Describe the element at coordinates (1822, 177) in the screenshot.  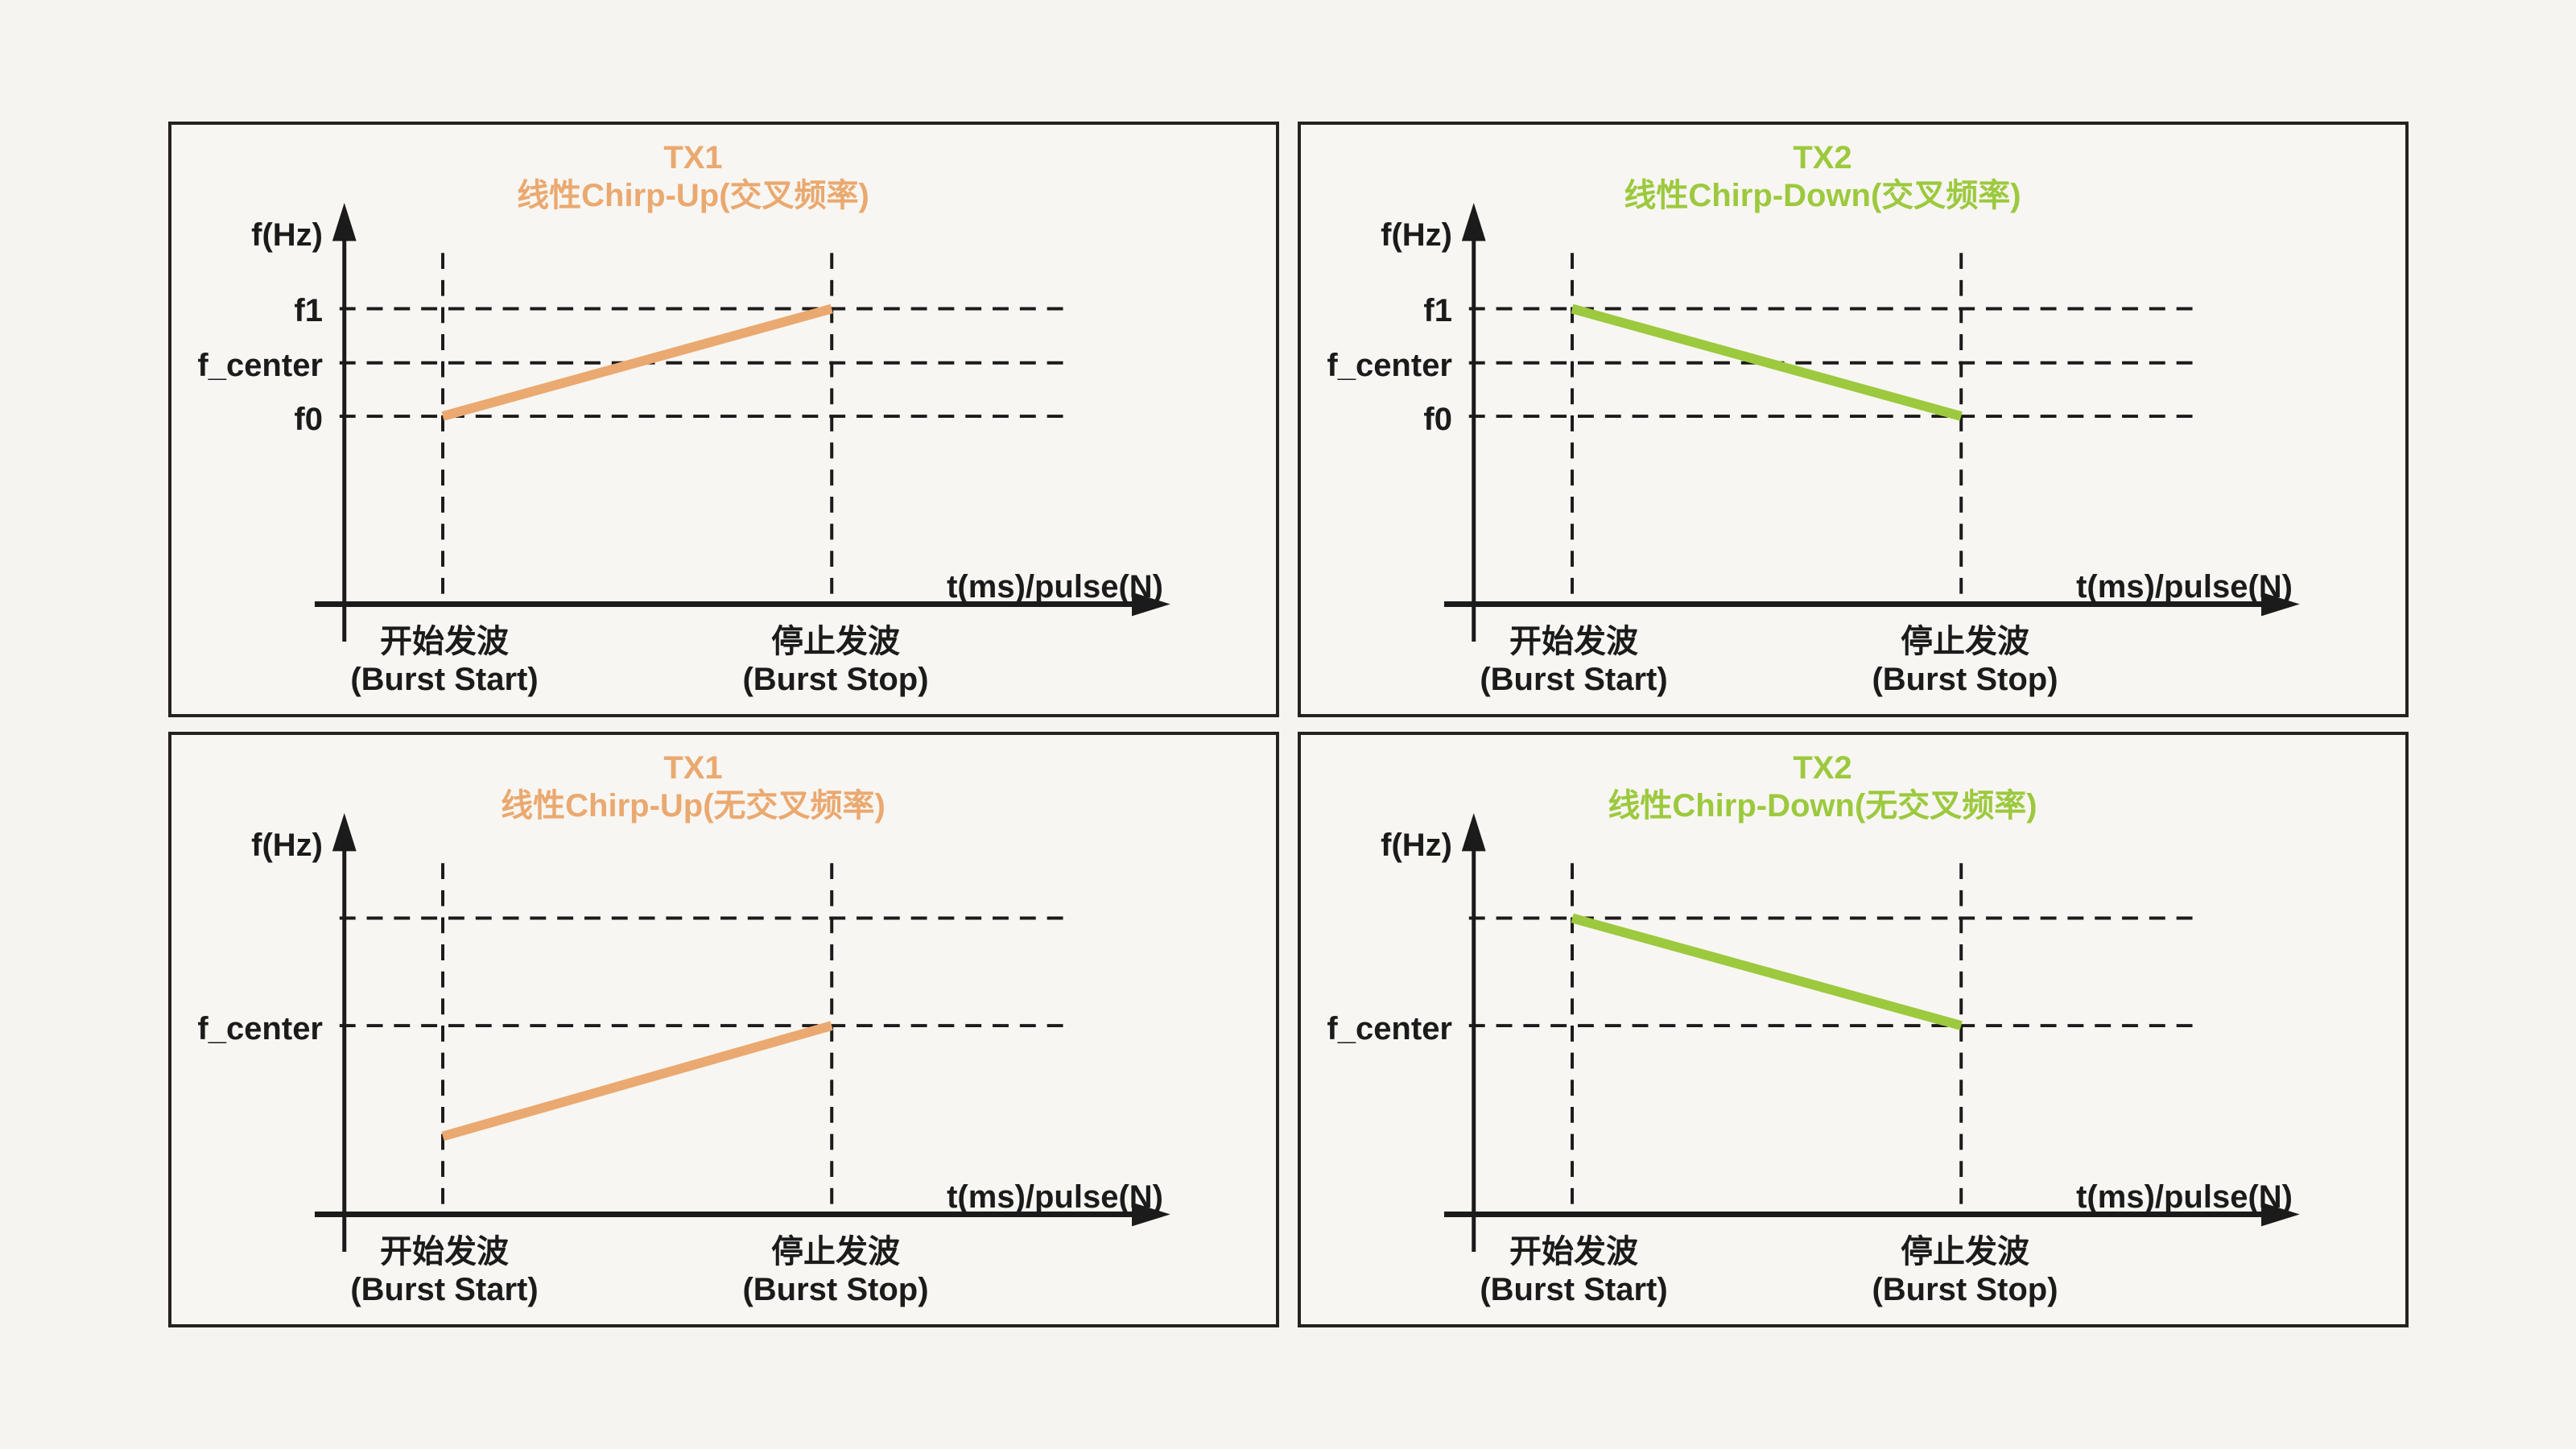
I see `panel-title: TX2 线性Chirp-Down(交叉频率)` at that location.